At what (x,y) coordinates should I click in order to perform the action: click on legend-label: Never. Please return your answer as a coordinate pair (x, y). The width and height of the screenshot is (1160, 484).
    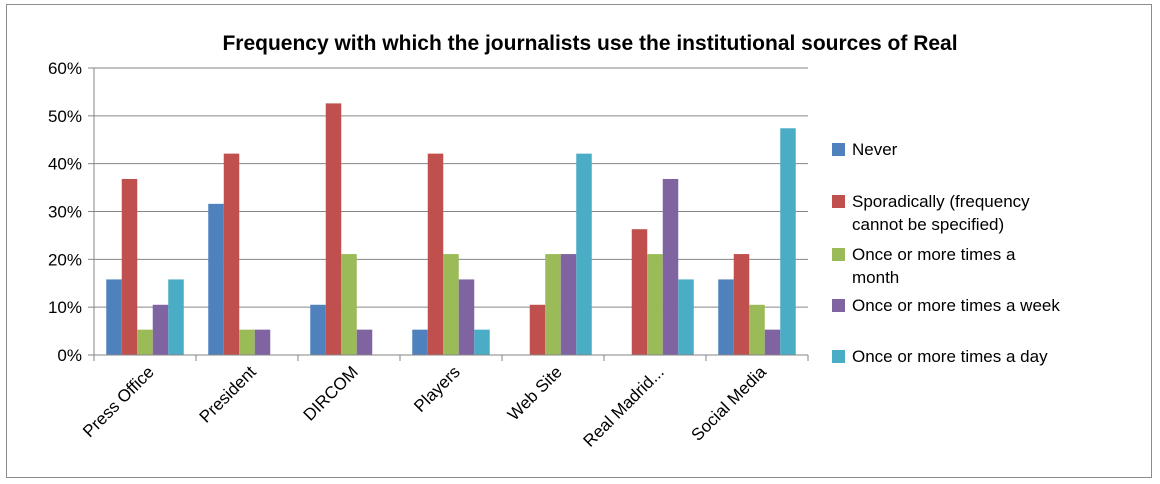
    Looking at the image, I should click on (875, 149).